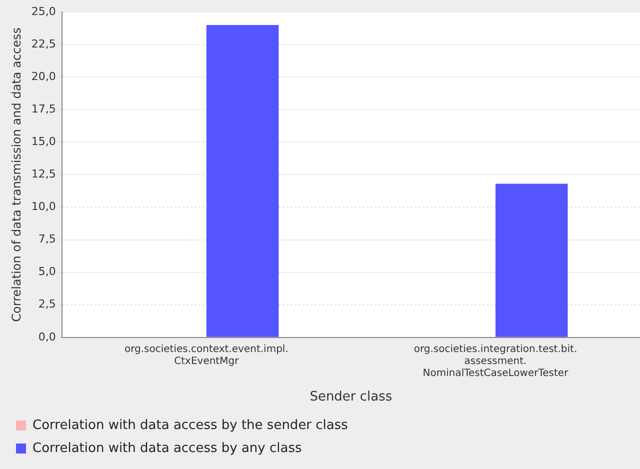  I want to click on y-tick-label: 15,0, so click(43, 141).